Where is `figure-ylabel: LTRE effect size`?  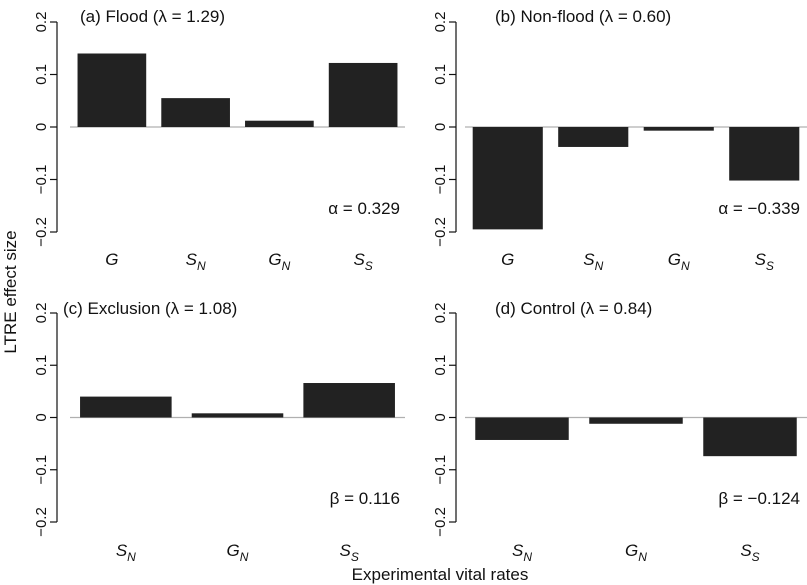 figure-ylabel: LTRE effect size is located at coordinates (10, 291).